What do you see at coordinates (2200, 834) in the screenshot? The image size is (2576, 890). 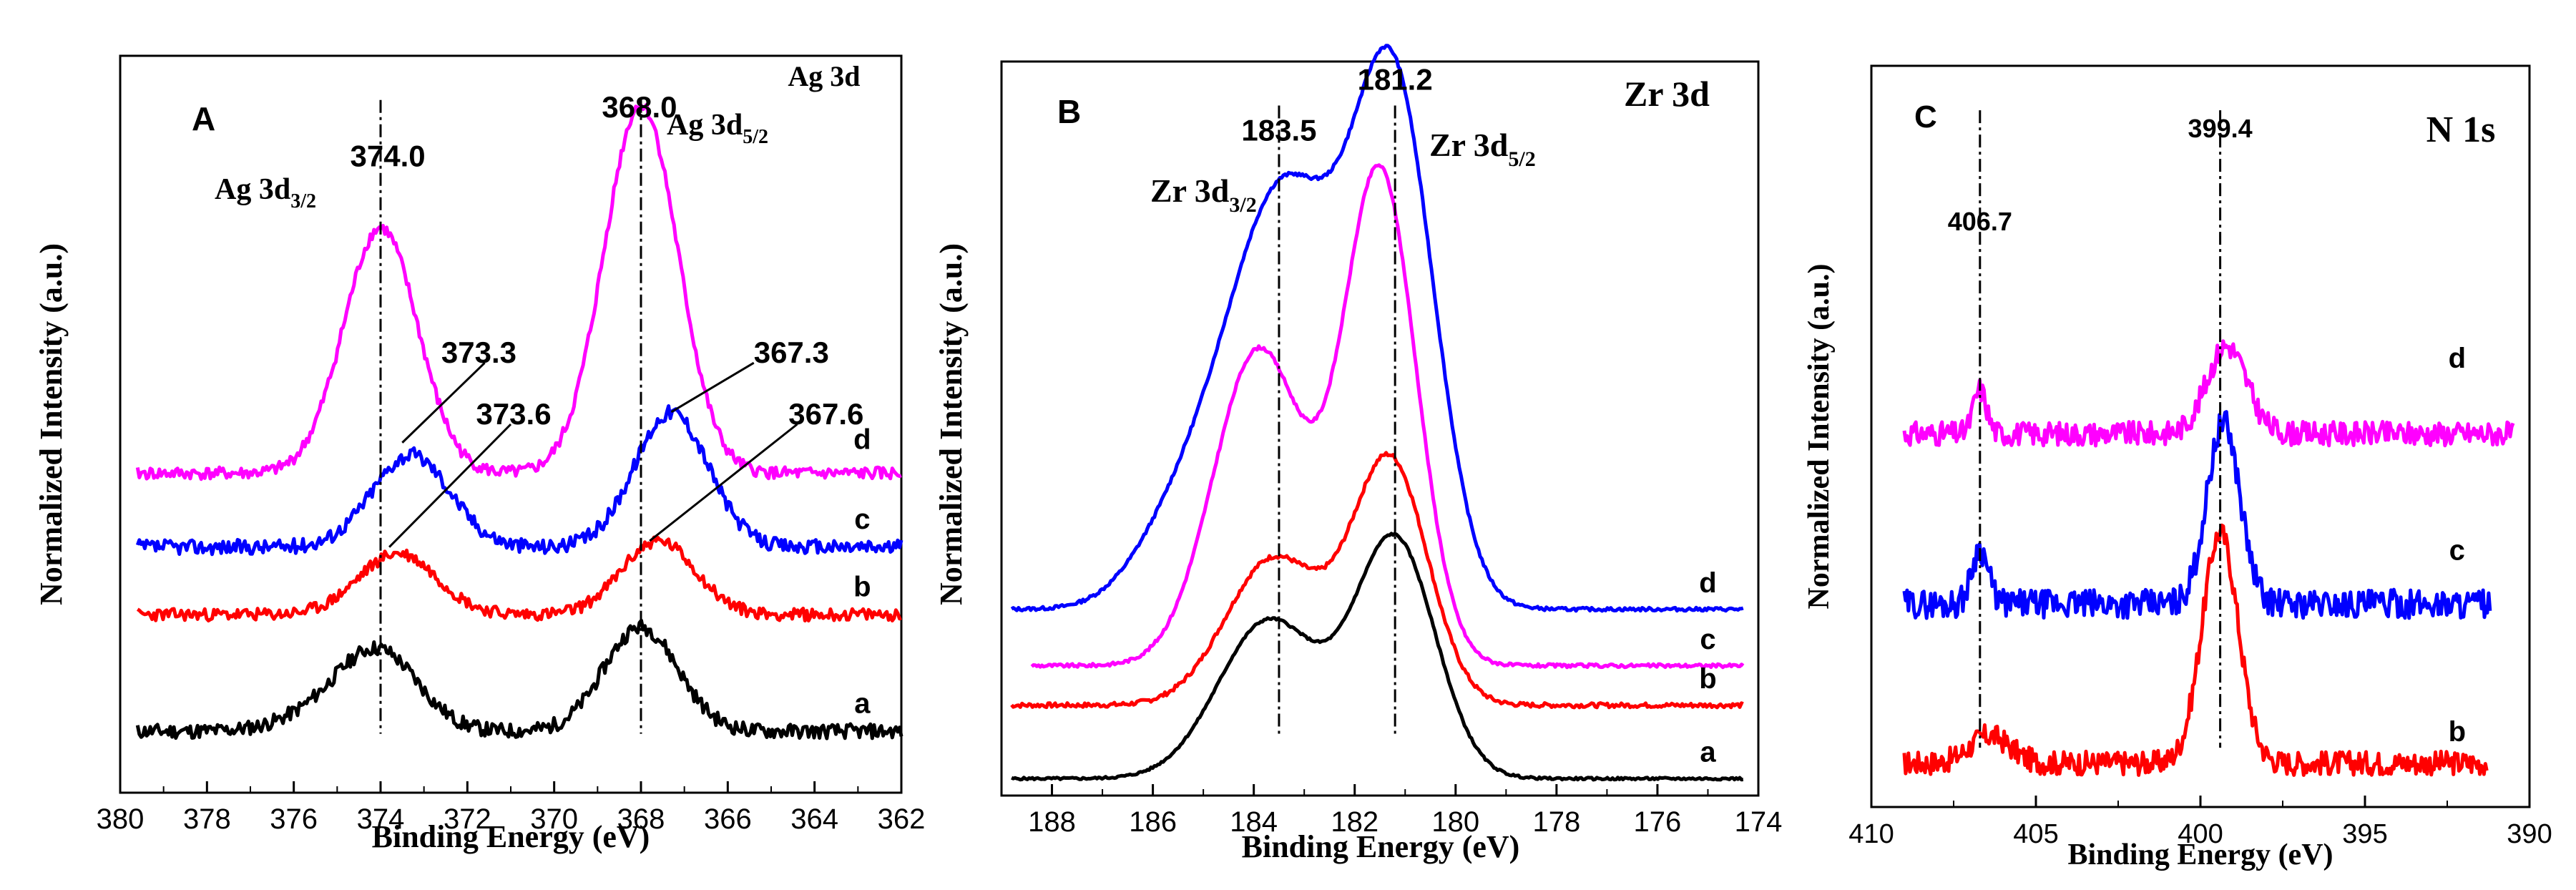 I see `x-tick-label: 400` at bounding box center [2200, 834].